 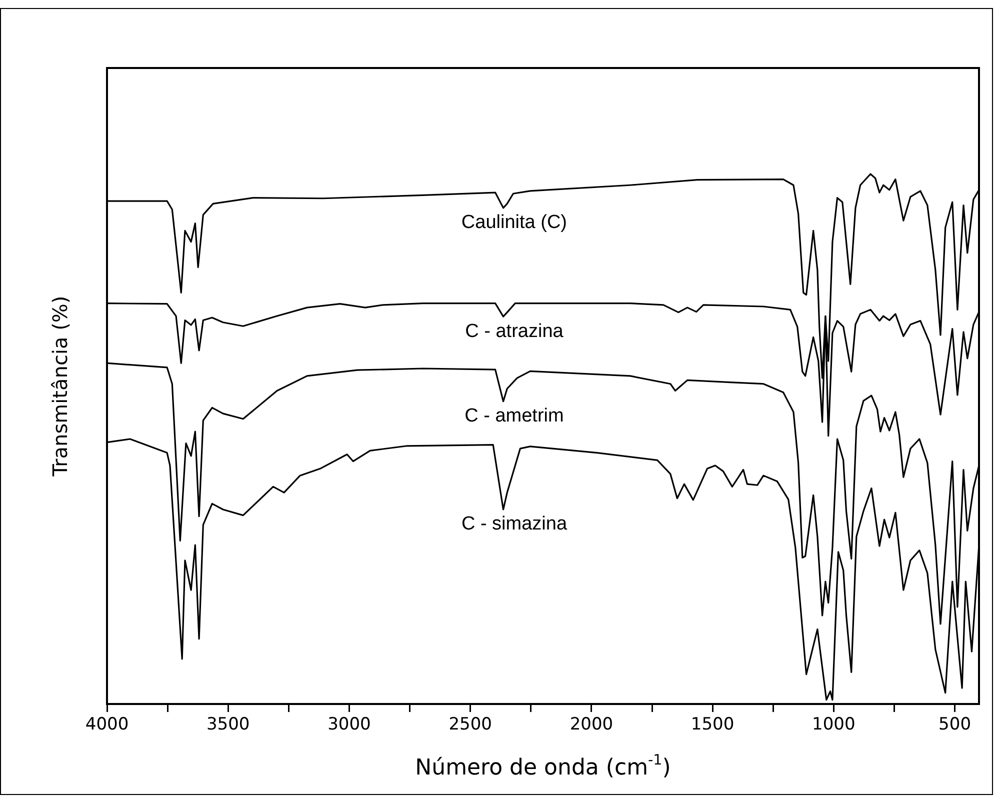 I want to click on series-label: C - simazina, so click(x=514, y=524).